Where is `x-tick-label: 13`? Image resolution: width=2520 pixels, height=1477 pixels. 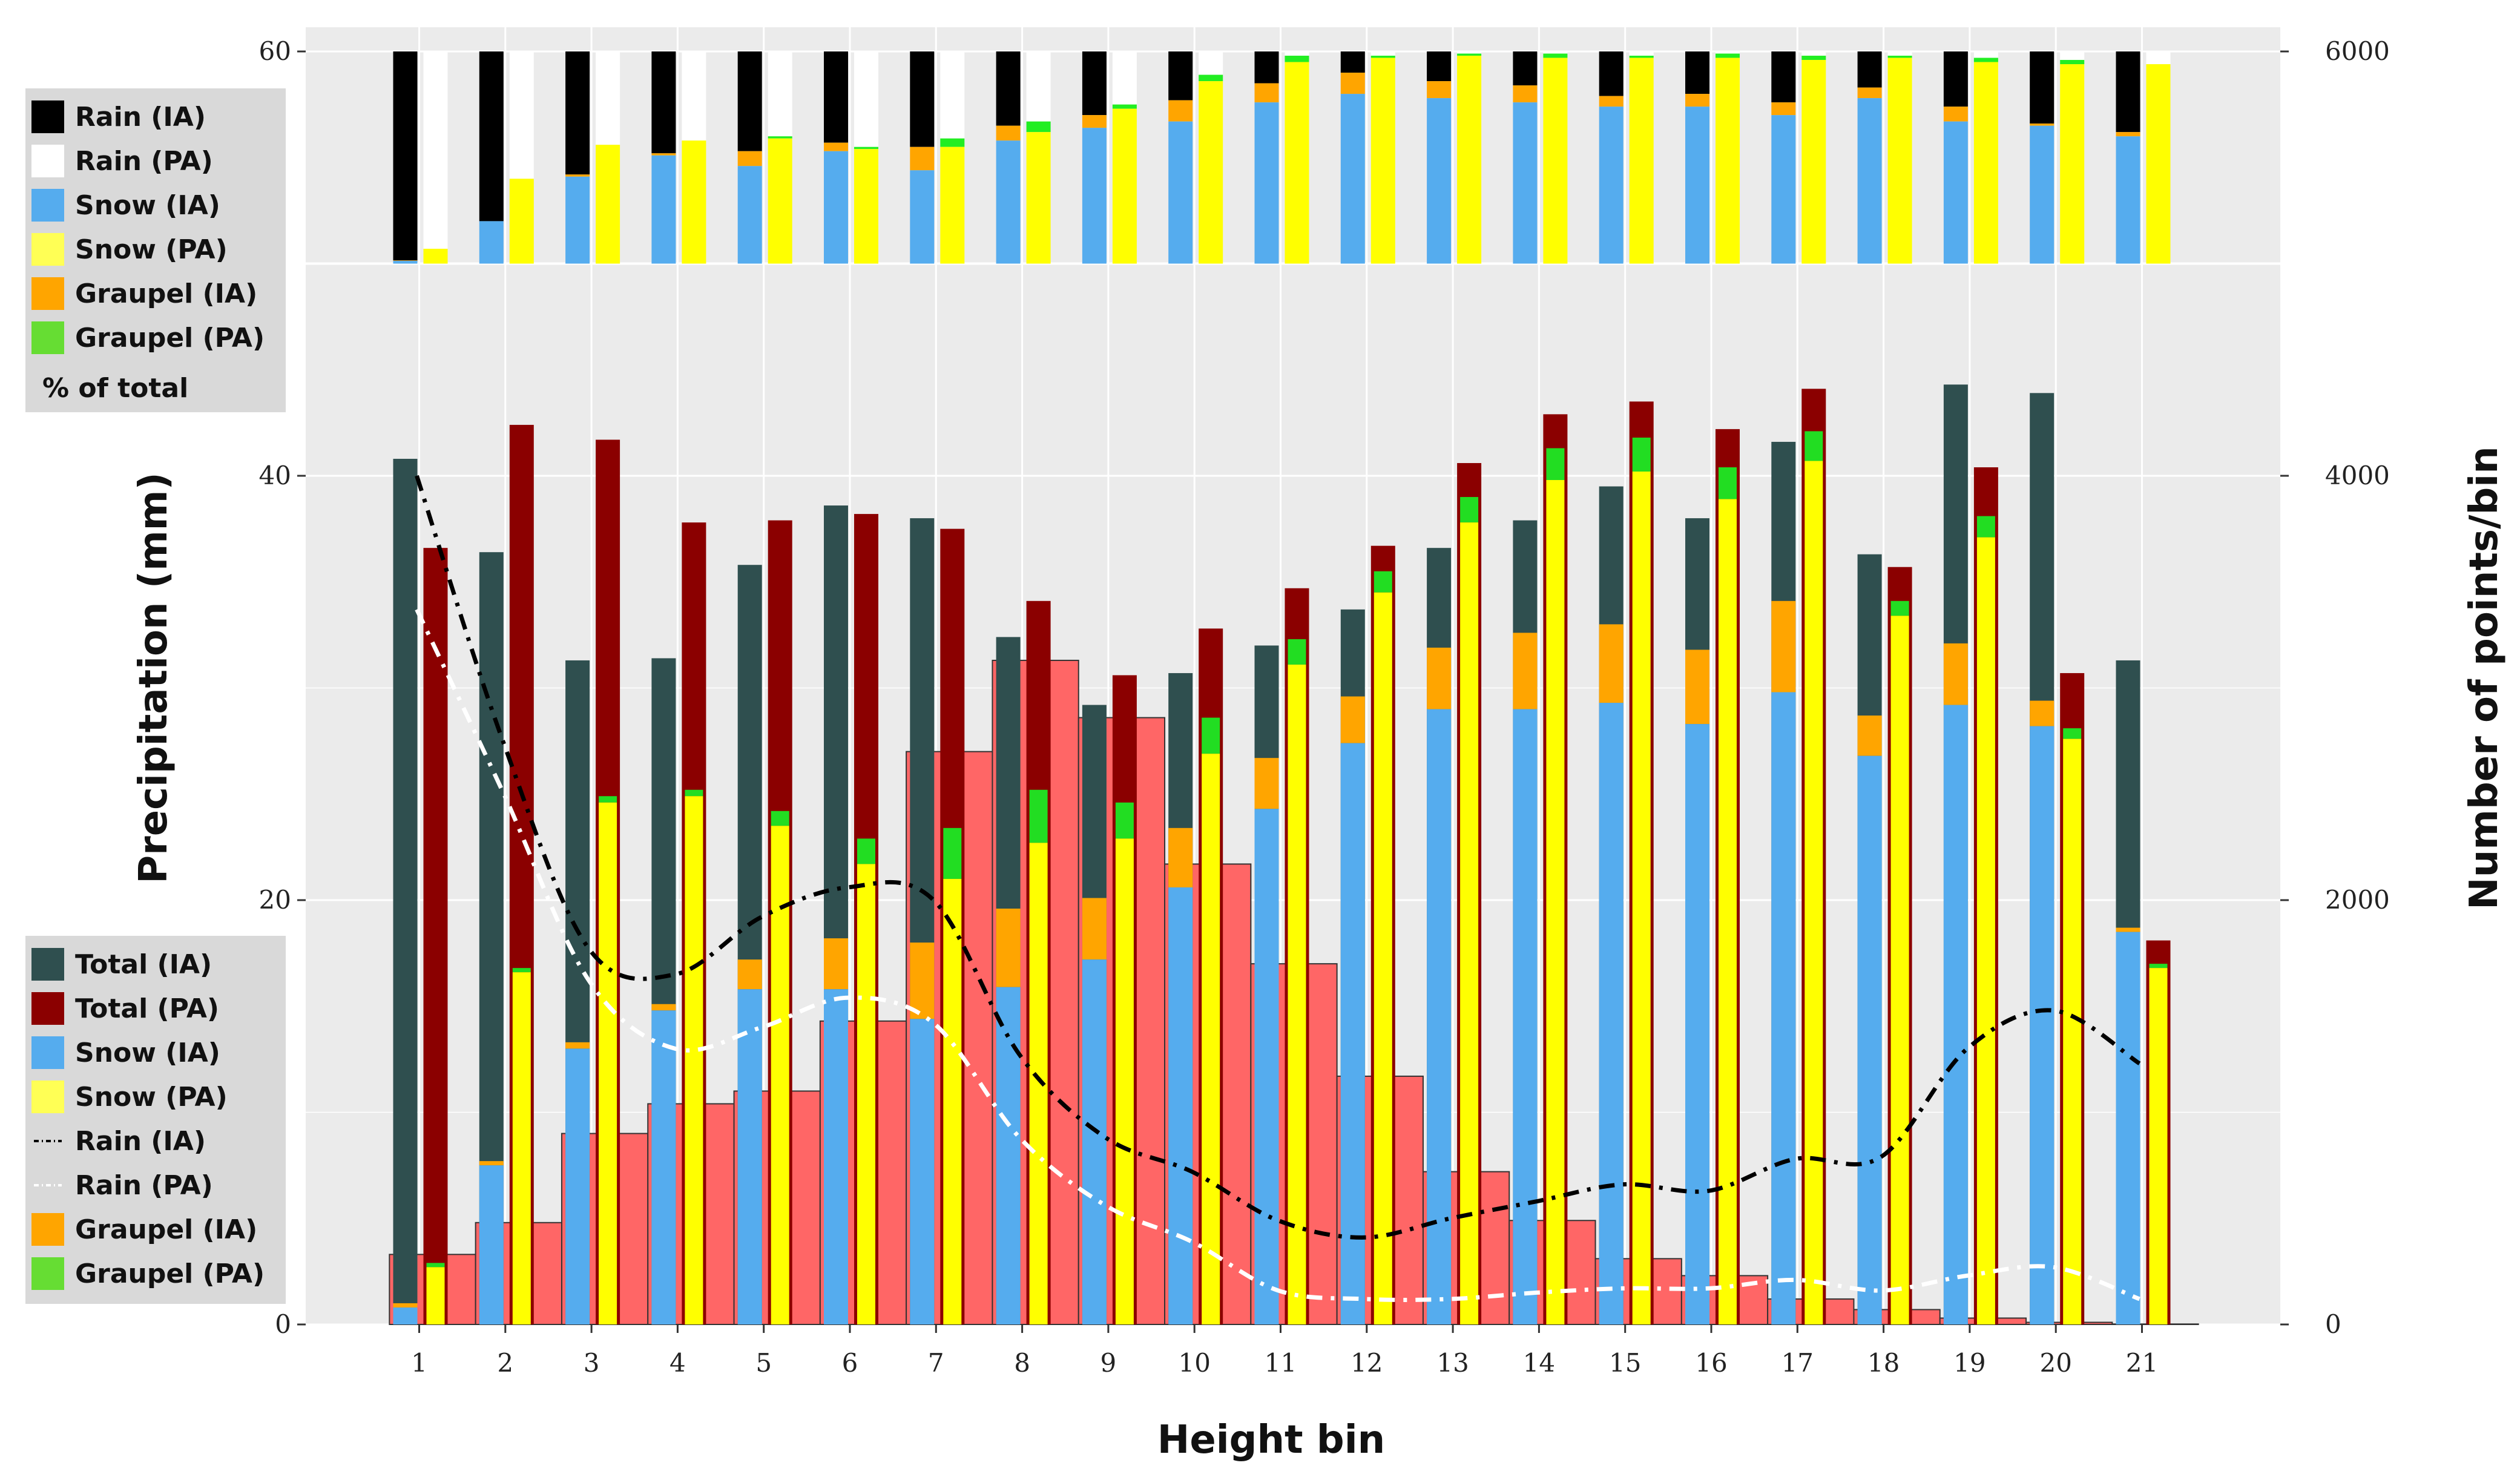
x-tick-label: 13 is located at coordinates (1452, 1363).